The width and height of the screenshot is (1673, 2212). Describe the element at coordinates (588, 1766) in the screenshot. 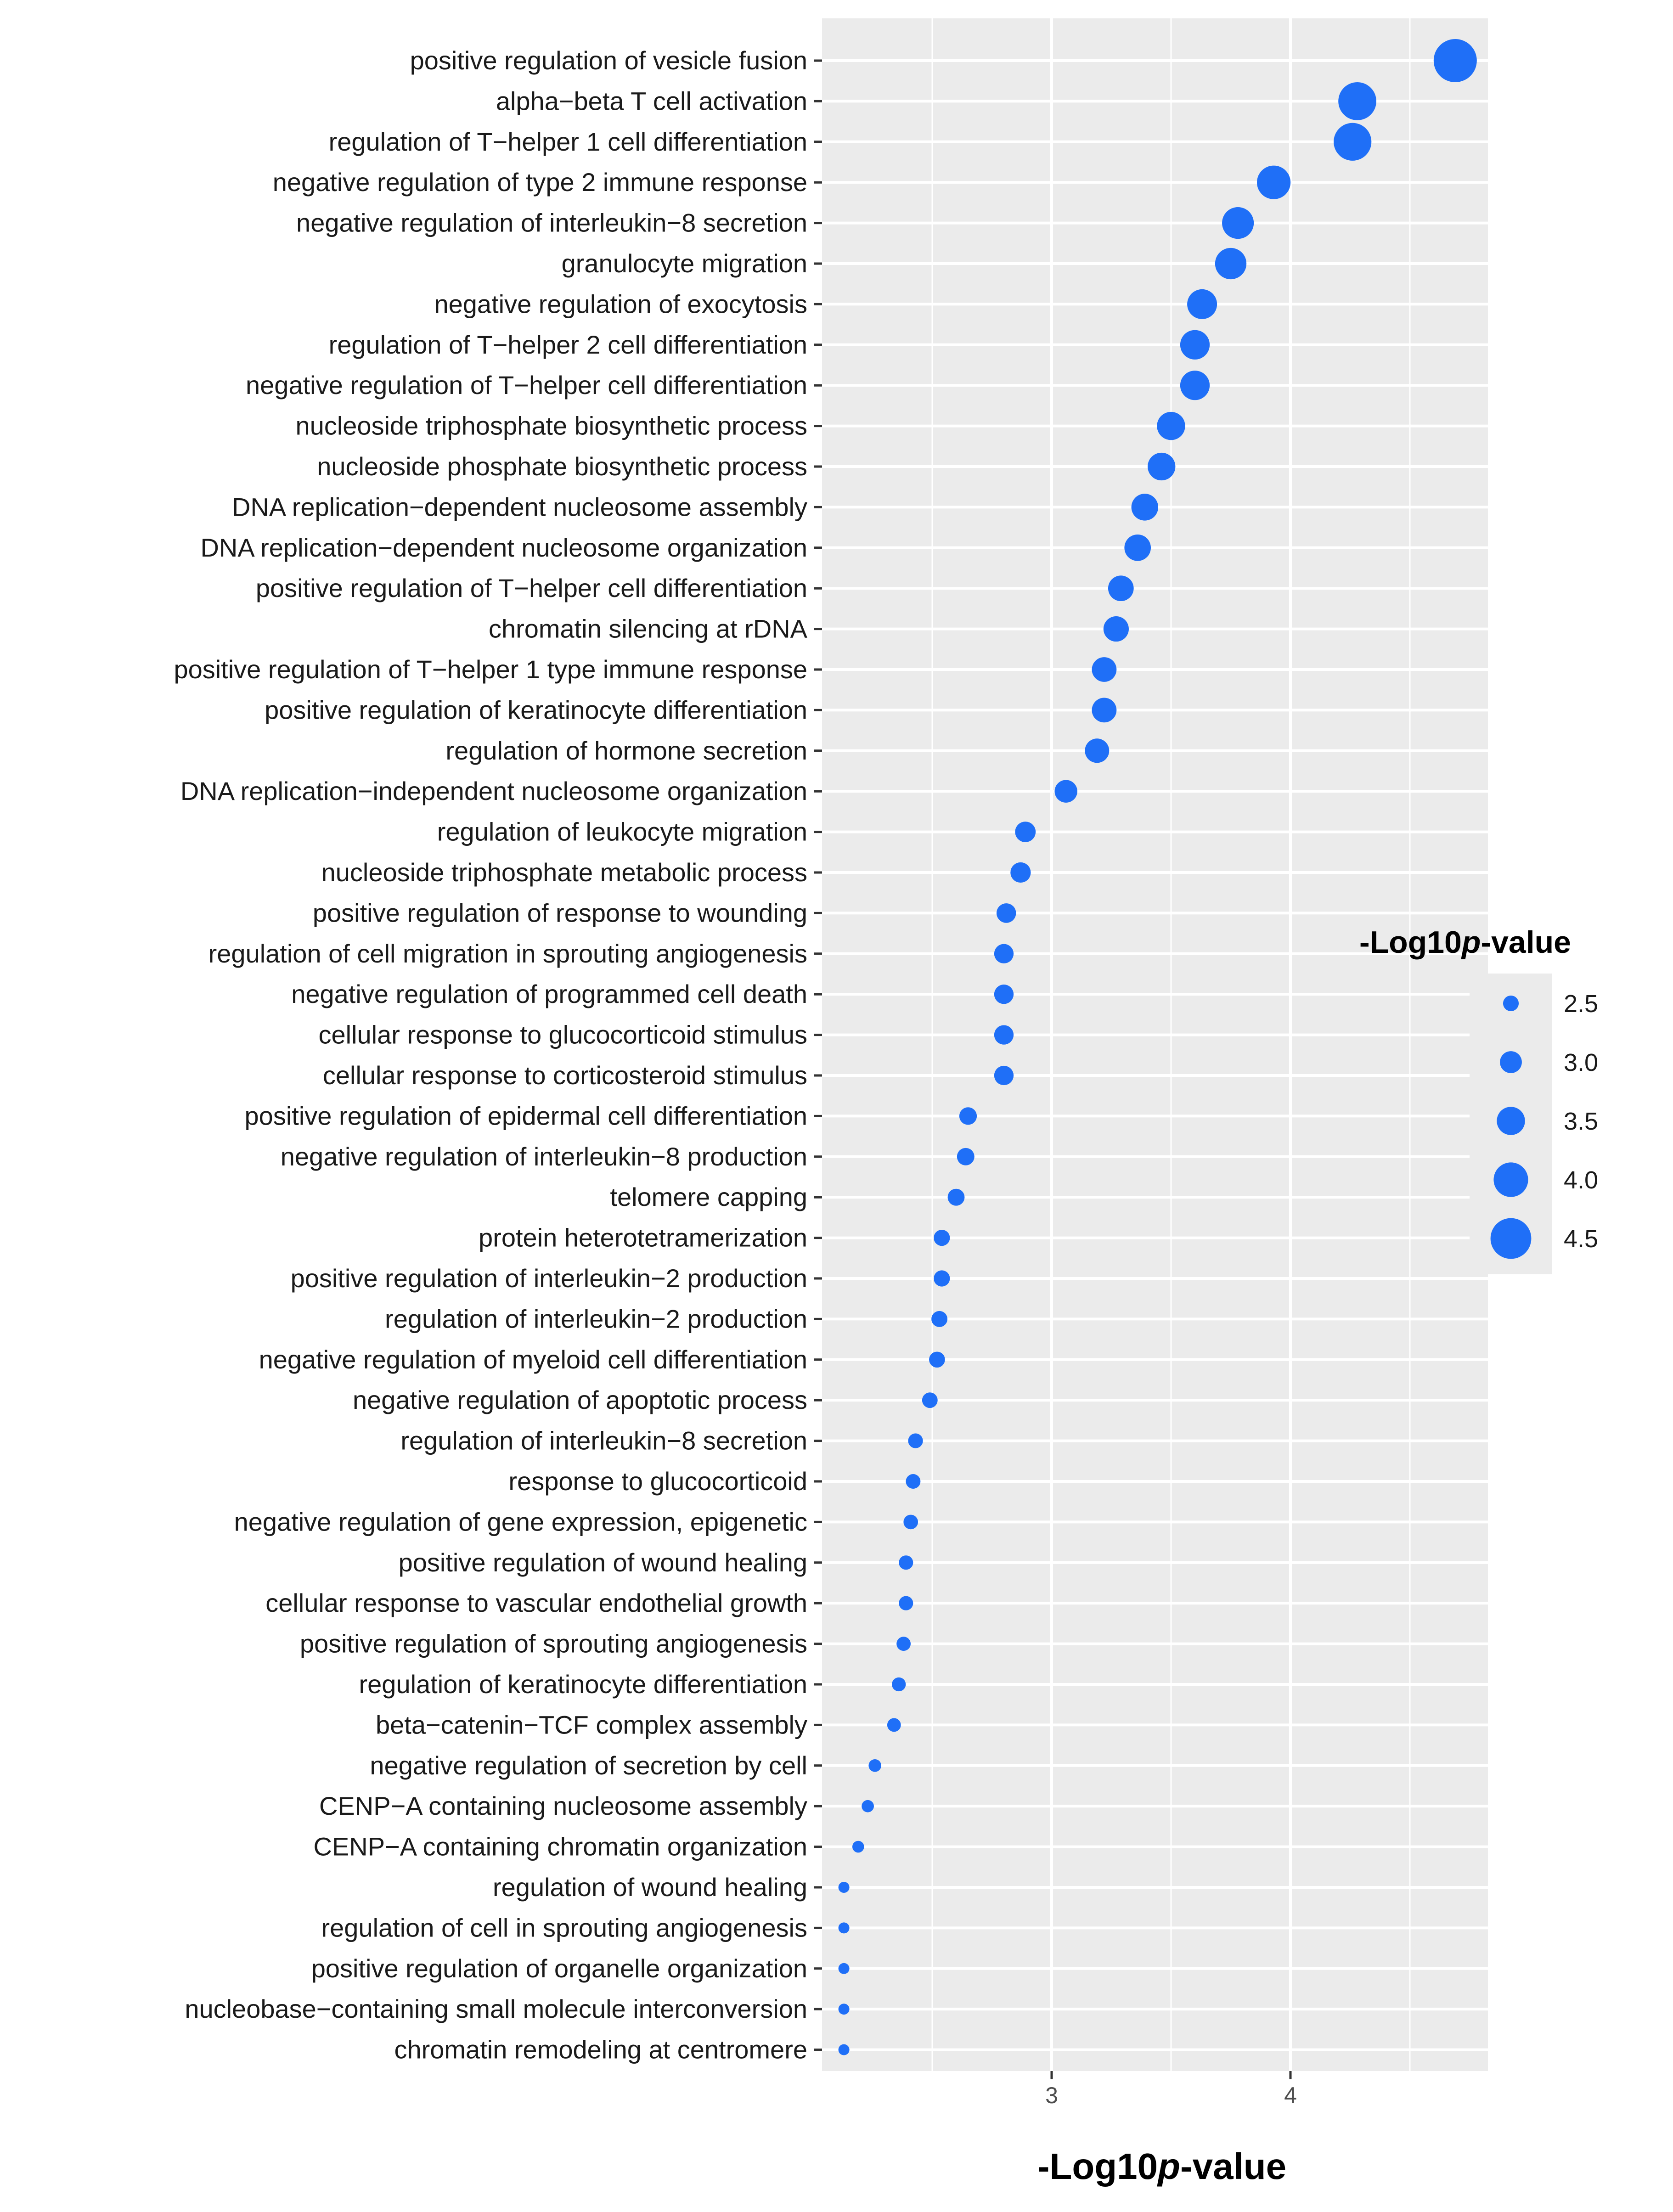

I see `category-label: negative regulation of secretion by cell` at that location.